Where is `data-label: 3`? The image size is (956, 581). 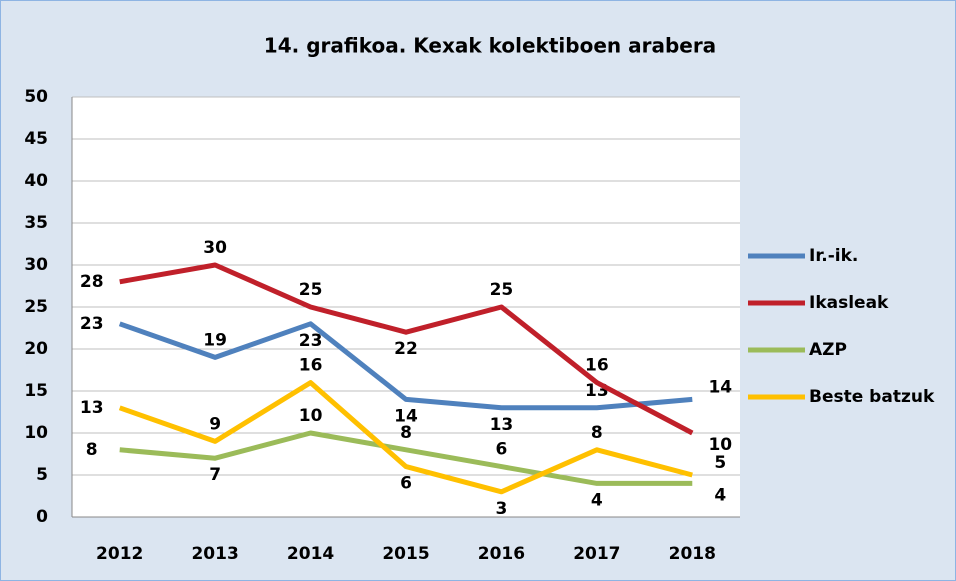
data-label: 3 is located at coordinates (502, 509).